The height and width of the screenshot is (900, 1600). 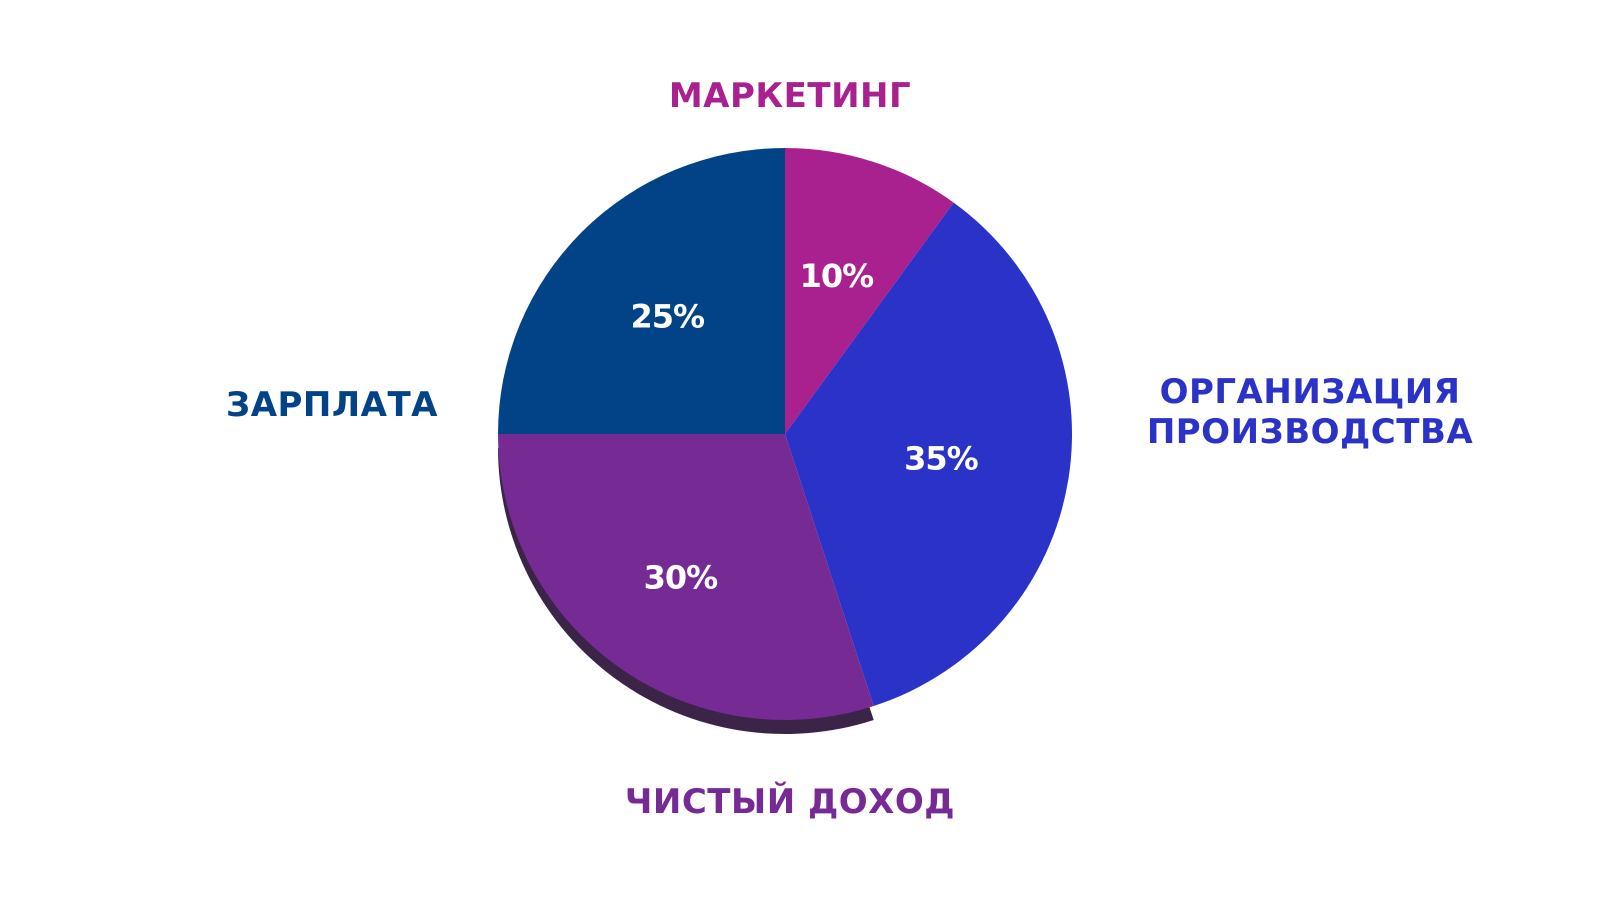 What do you see at coordinates (837, 276) in the screenshot?
I see `slice-value-label-marketing: 10%` at bounding box center [837, 276].